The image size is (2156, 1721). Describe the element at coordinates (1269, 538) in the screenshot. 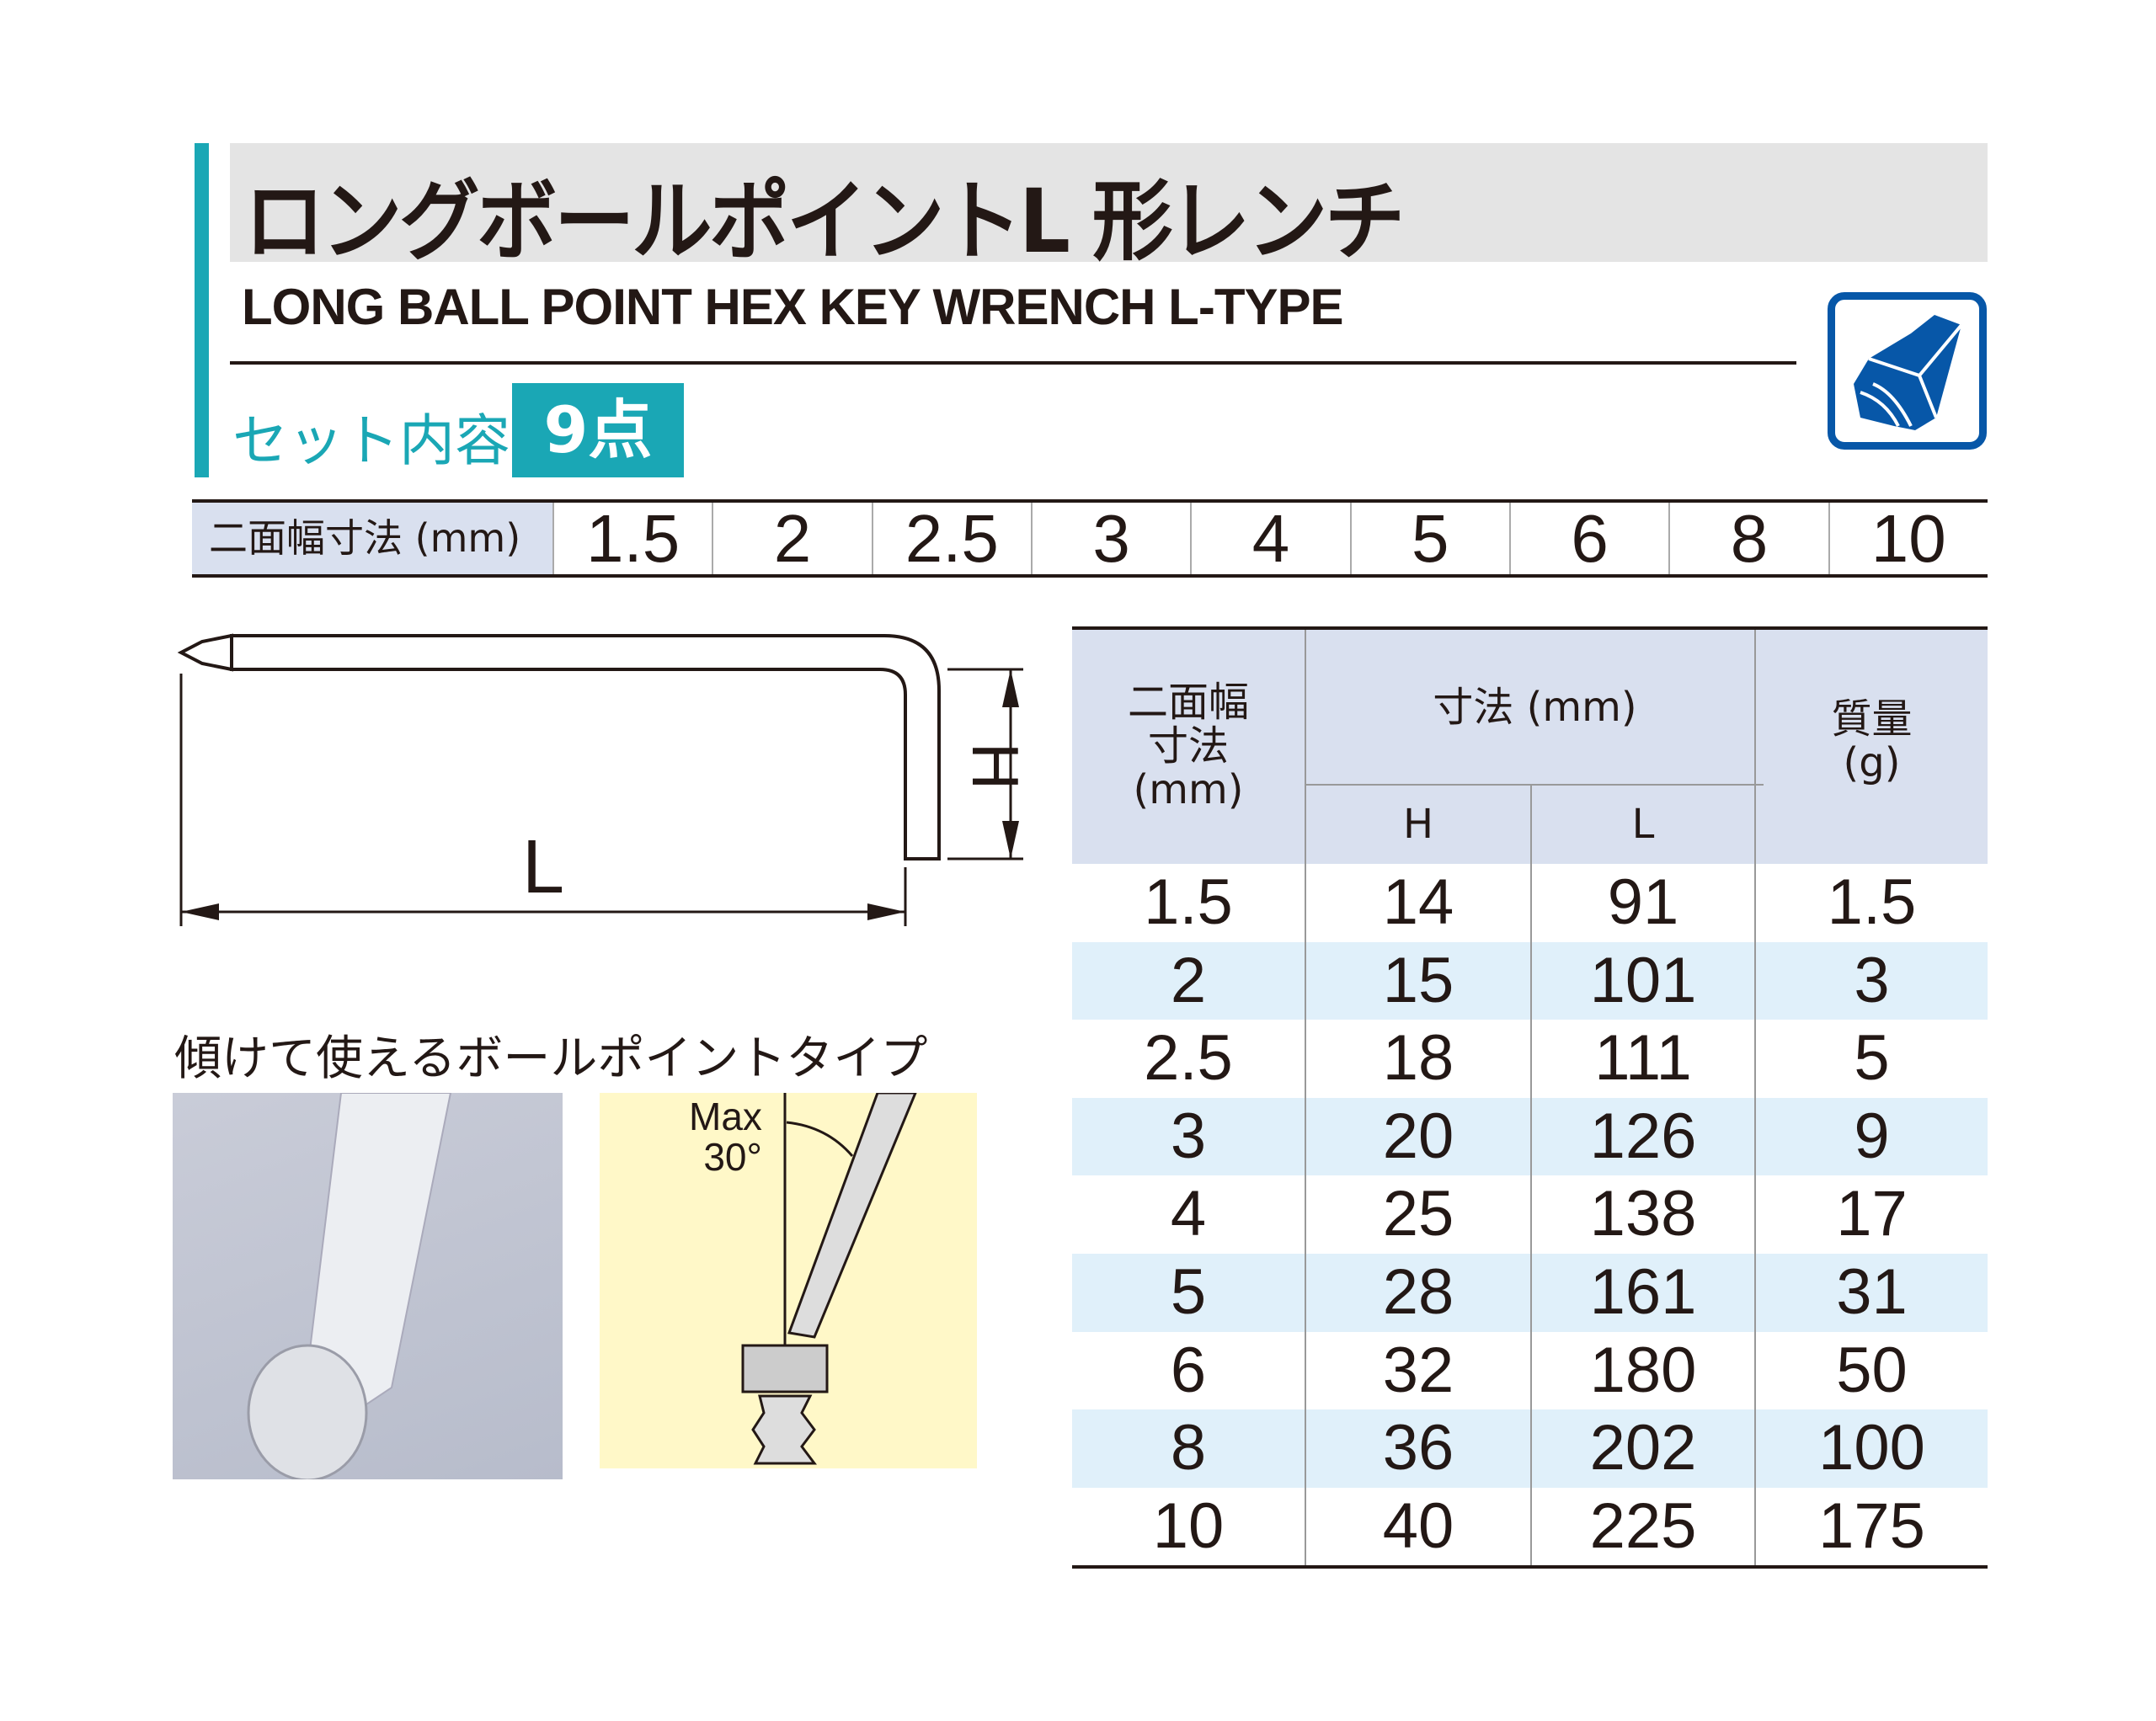

I see `size-value: 4` at that location.